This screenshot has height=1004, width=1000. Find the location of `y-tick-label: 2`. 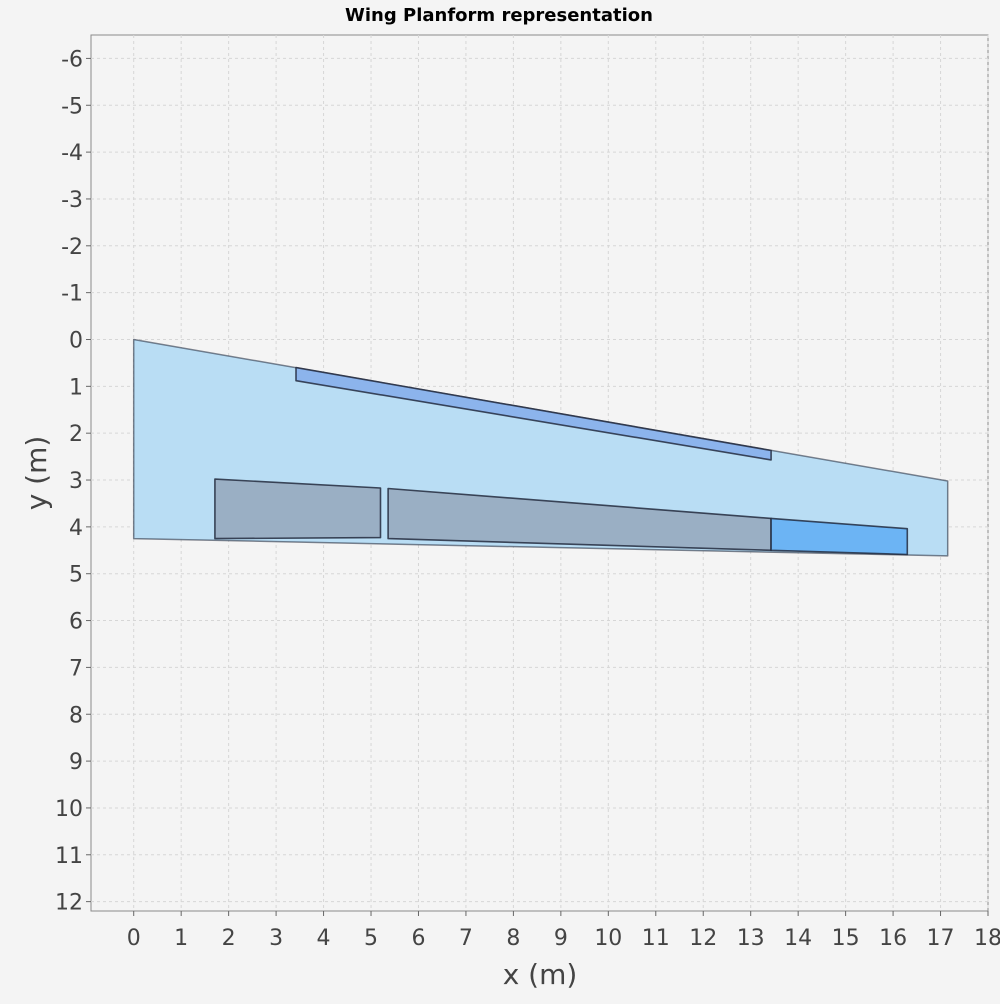

y-tick-label: 2 is located at coordinates (76, 434).